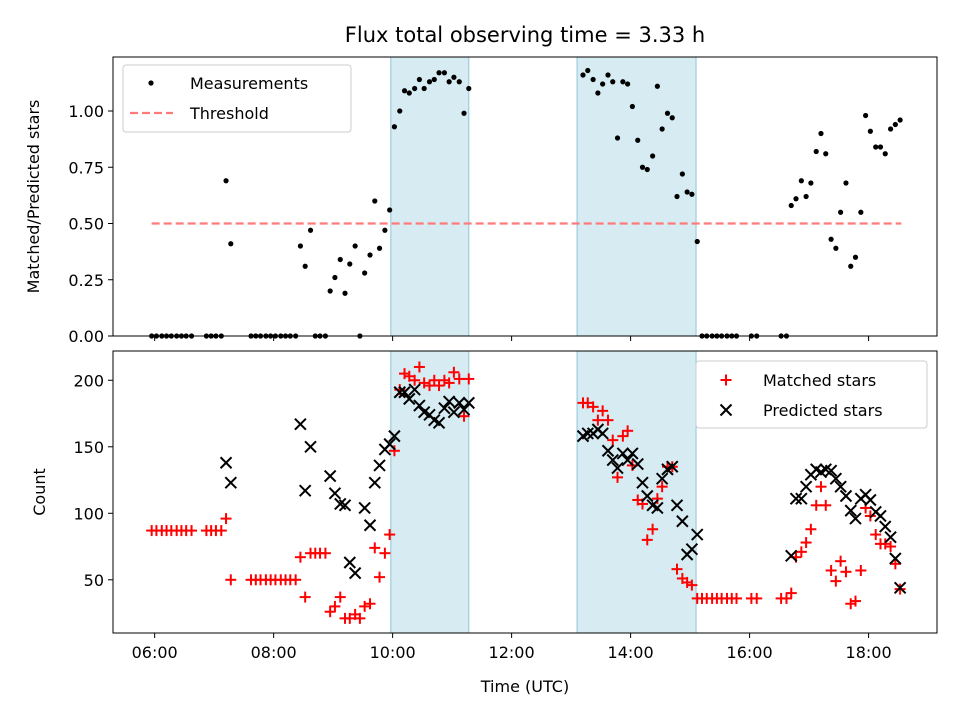 This screenshot has width=960, height=720. What do you see at coordinates (249, 83) in the screenshot?
I see `legend-measurements-label: Measurements` at bounding box center [249, 83].